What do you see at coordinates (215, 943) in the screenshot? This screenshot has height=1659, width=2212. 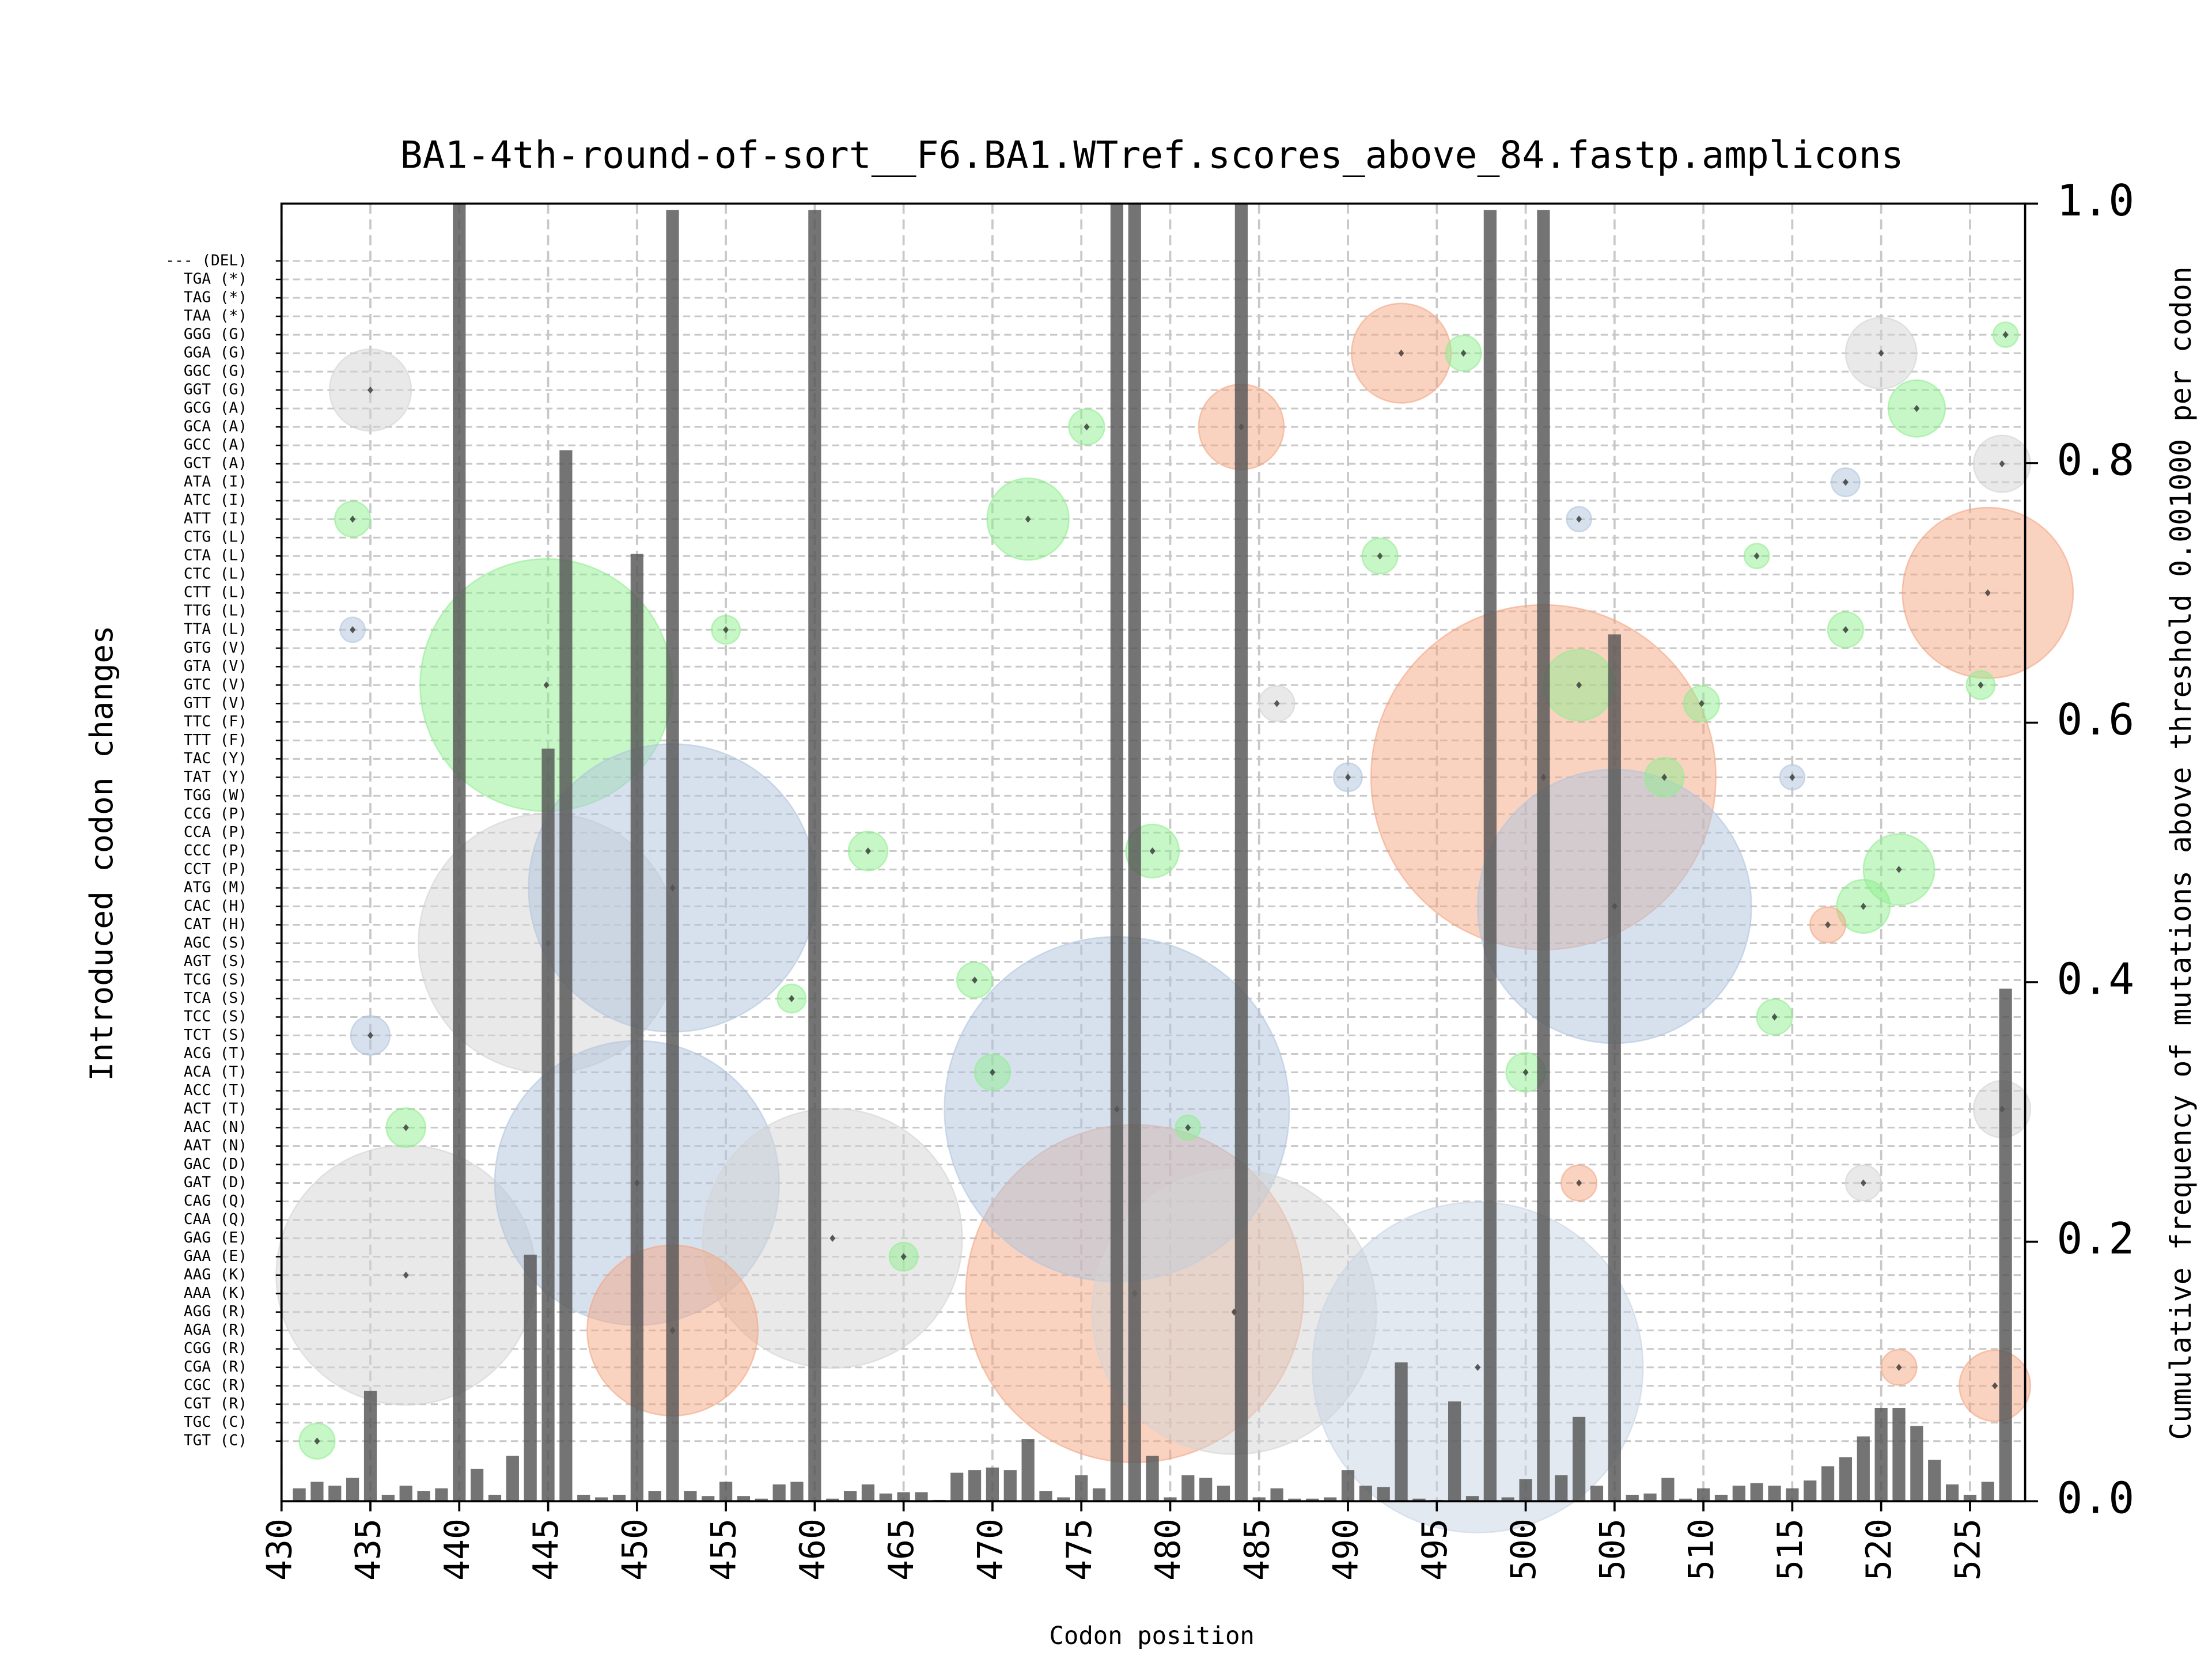 I see `row-label: AGC (S)` at bounding box center [215, 943].